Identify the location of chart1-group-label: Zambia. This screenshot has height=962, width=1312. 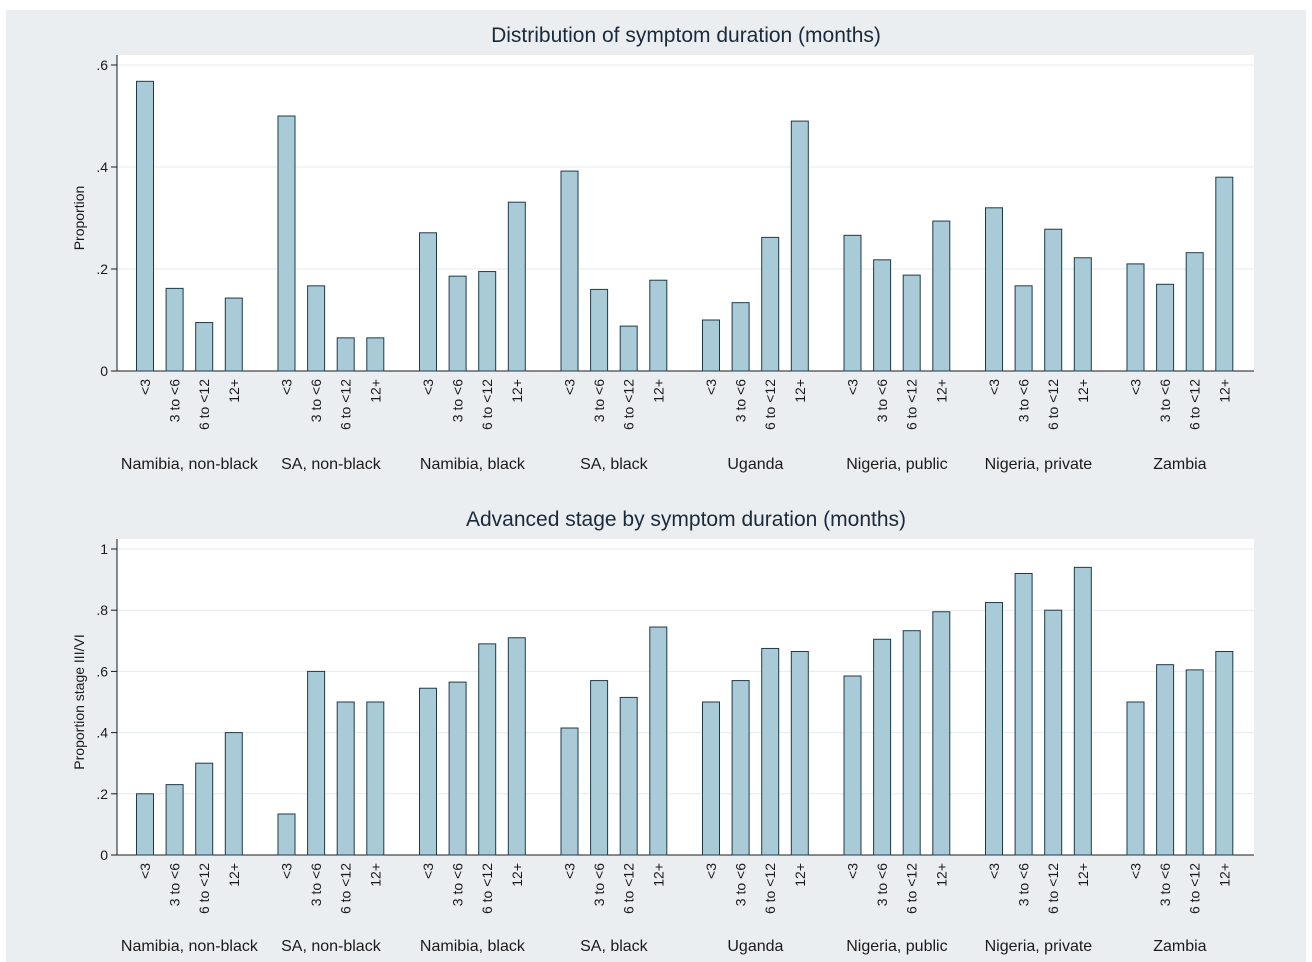
(1179, 464).